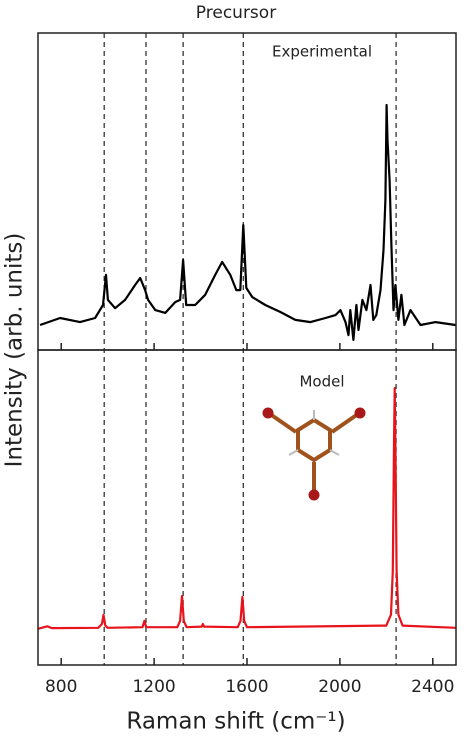 The image size is (474, 748). What do you see at coordinates (432, 687) in the screenshot?
I see `x-tick-label: 2400` at bounding box center [432, 687].